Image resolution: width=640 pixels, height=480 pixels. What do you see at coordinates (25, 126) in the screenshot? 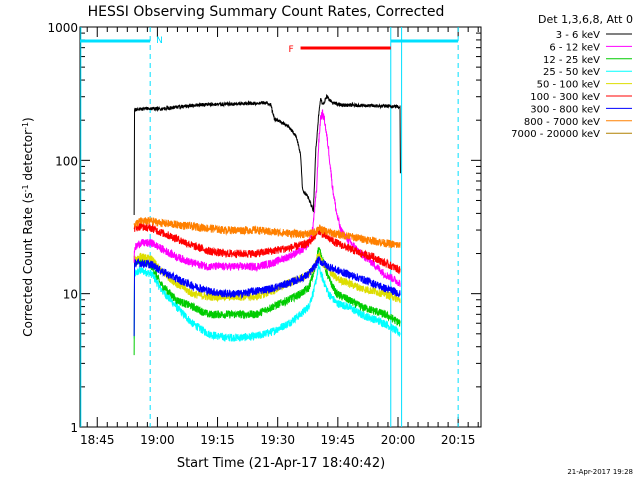
I see `y-axis-label-sup2: -1` at bounding box center [25, 126].